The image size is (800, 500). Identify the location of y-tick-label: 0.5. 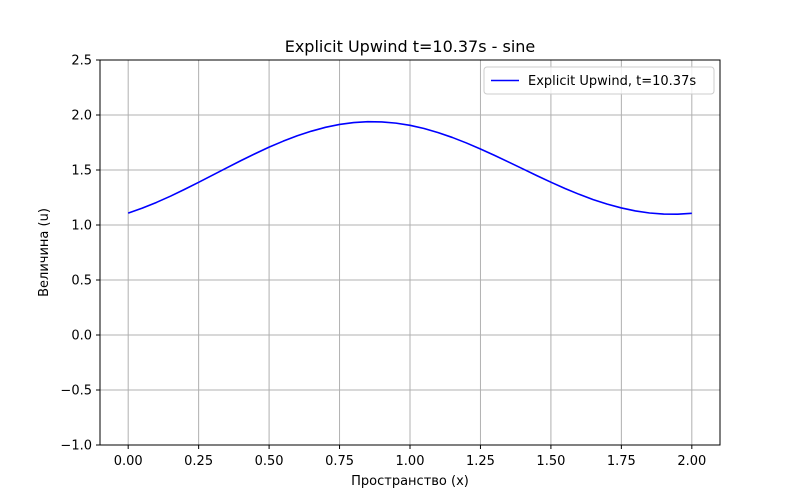
(81, 281).